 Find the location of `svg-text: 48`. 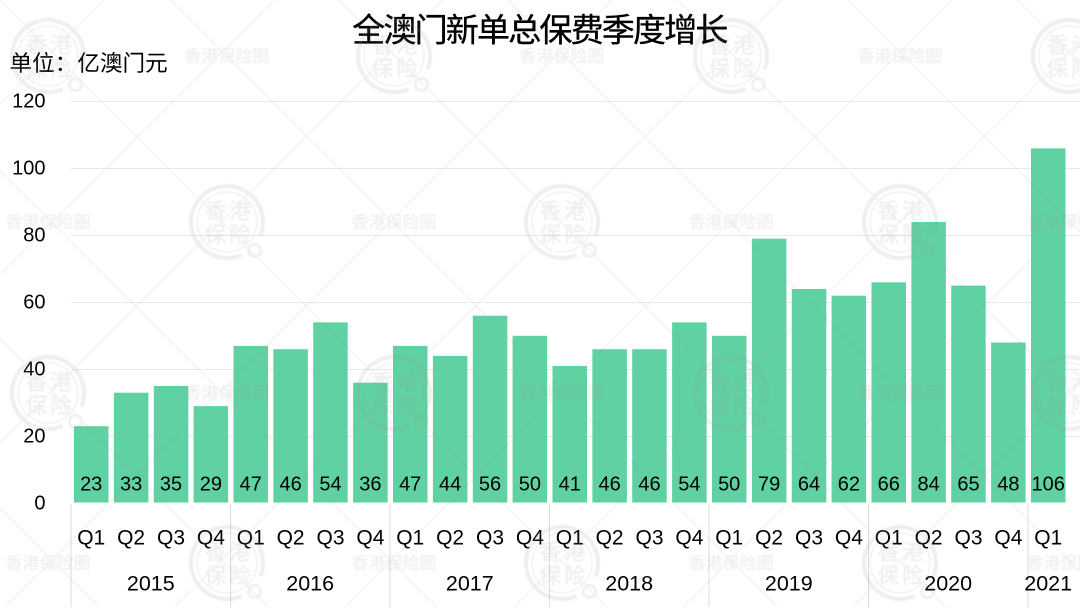

svg-text: 48 is located at coordinates (1008, 485).